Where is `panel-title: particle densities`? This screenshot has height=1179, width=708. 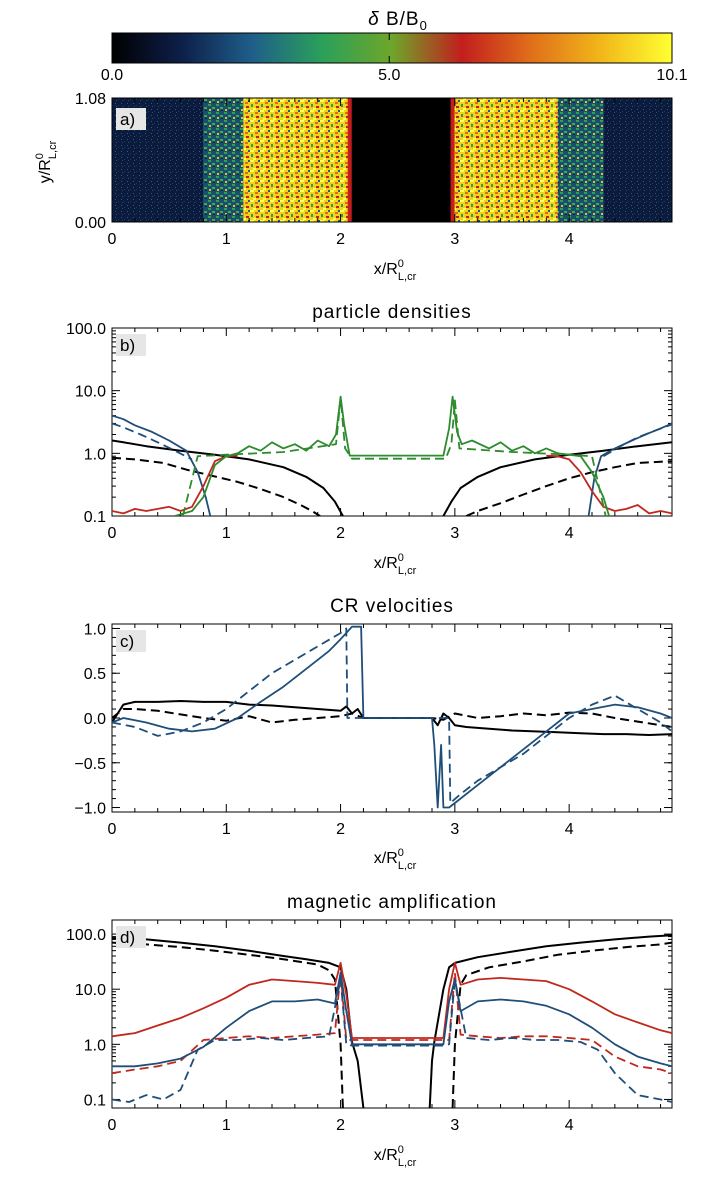 panel-title: particle densities is located at coordinates (392, 312).